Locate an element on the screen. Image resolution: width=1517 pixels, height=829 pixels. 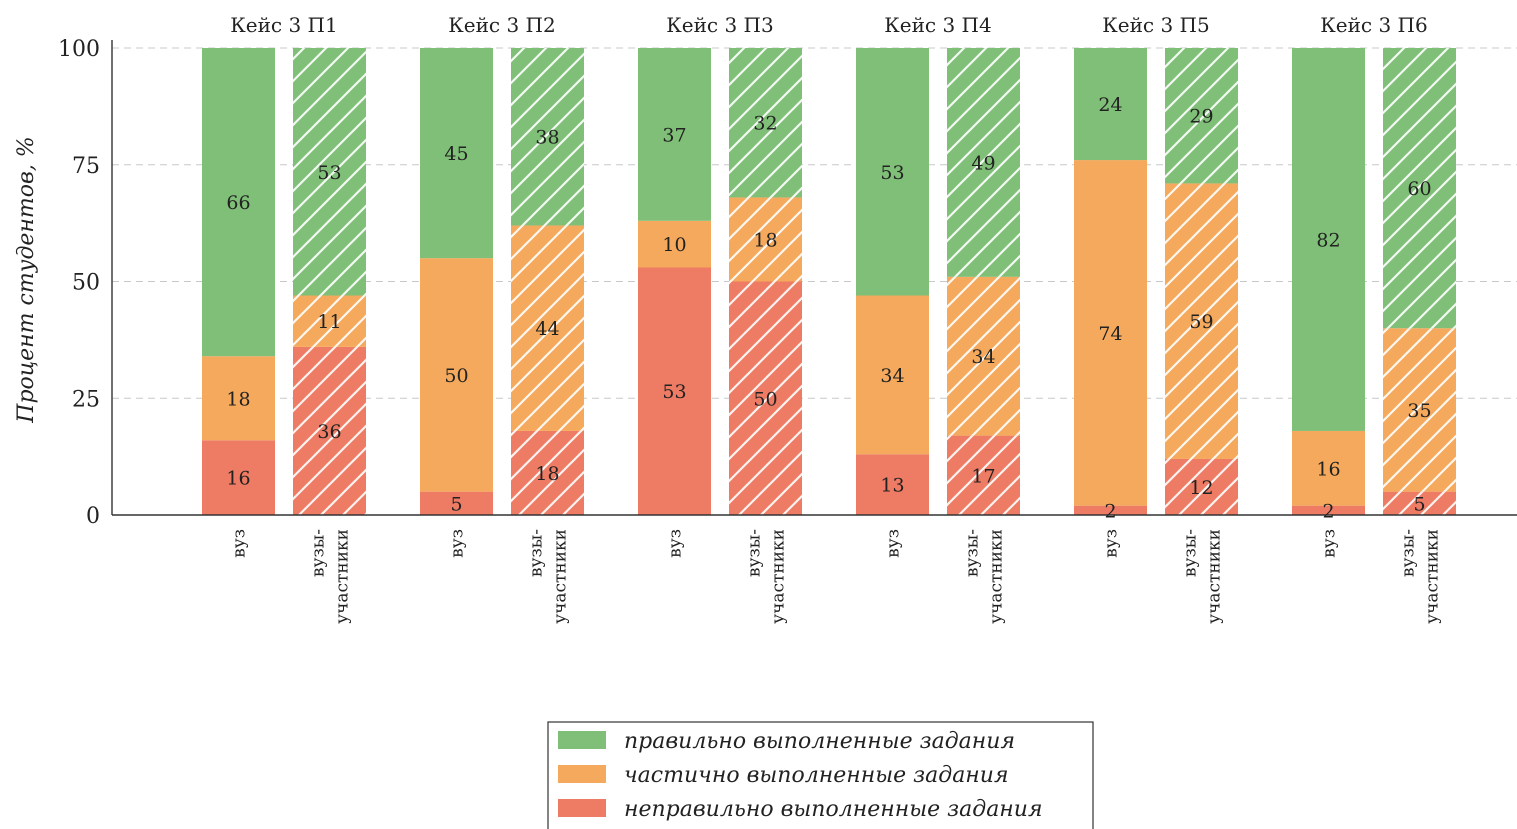
data-label: 37 is located at coordinates (674, 135).